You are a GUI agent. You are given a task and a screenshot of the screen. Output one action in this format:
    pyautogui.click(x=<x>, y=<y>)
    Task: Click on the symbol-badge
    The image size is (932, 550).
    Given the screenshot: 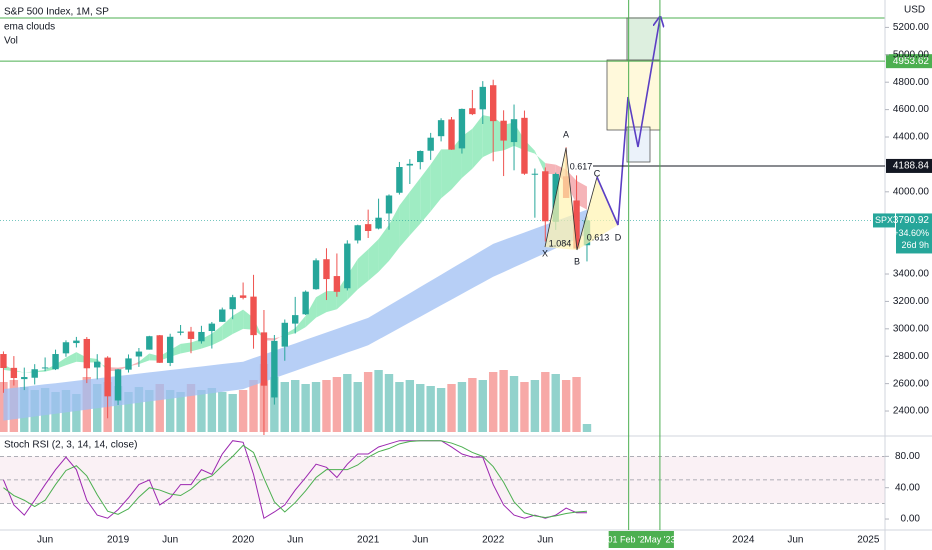 What is the action you would take?
    pyautogui.click(x=884, y=220)
    